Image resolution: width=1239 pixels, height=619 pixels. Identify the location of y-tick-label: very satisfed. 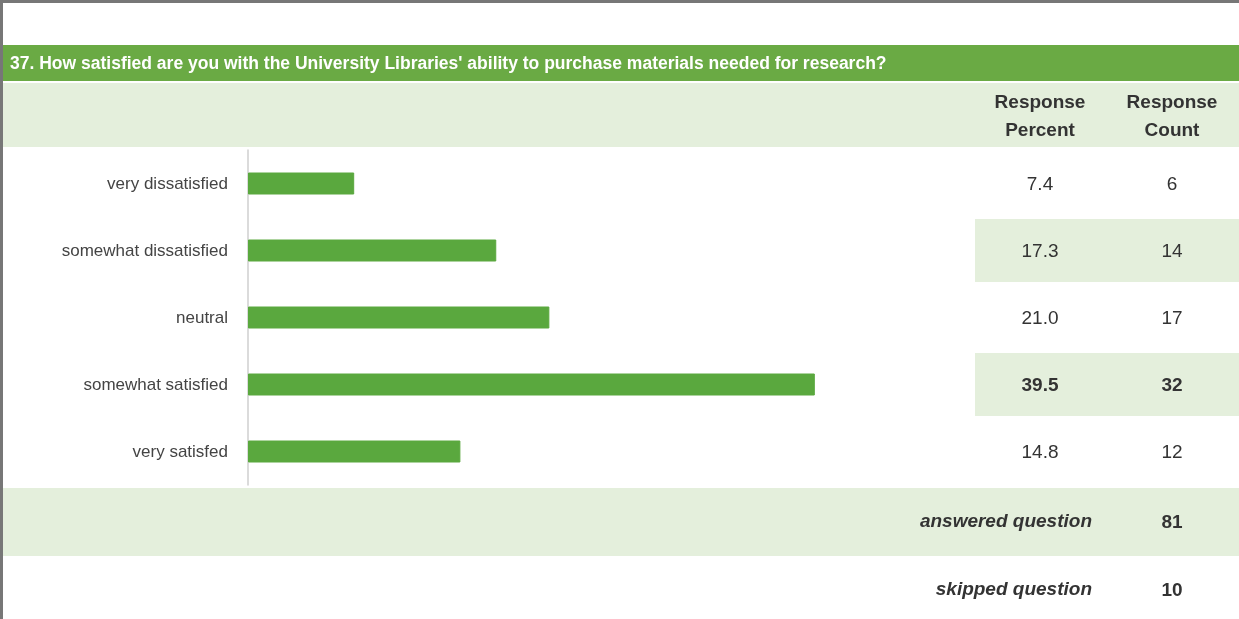
(180, 451).